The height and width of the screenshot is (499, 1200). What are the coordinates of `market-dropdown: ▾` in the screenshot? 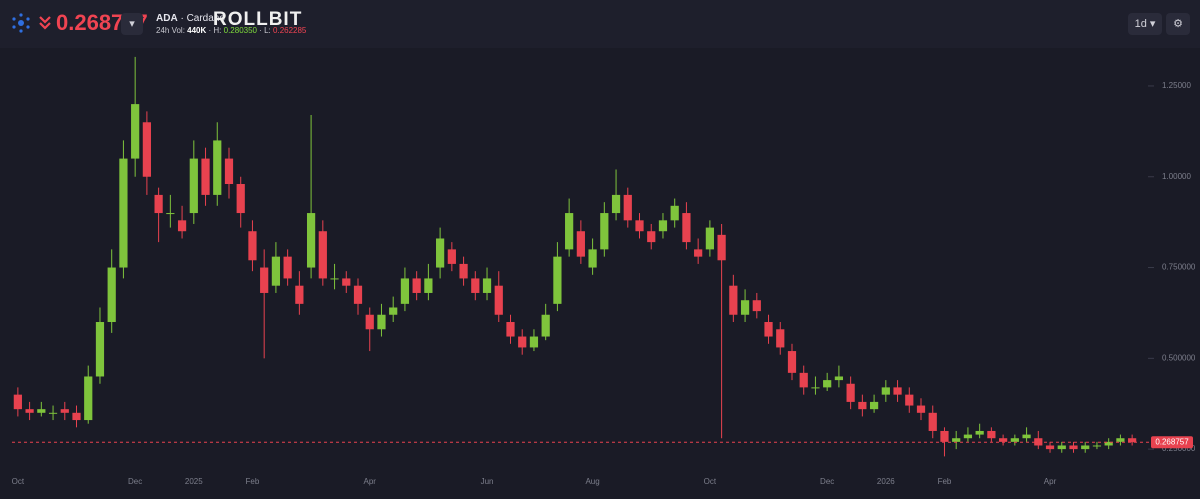 It's located at (132, 24).